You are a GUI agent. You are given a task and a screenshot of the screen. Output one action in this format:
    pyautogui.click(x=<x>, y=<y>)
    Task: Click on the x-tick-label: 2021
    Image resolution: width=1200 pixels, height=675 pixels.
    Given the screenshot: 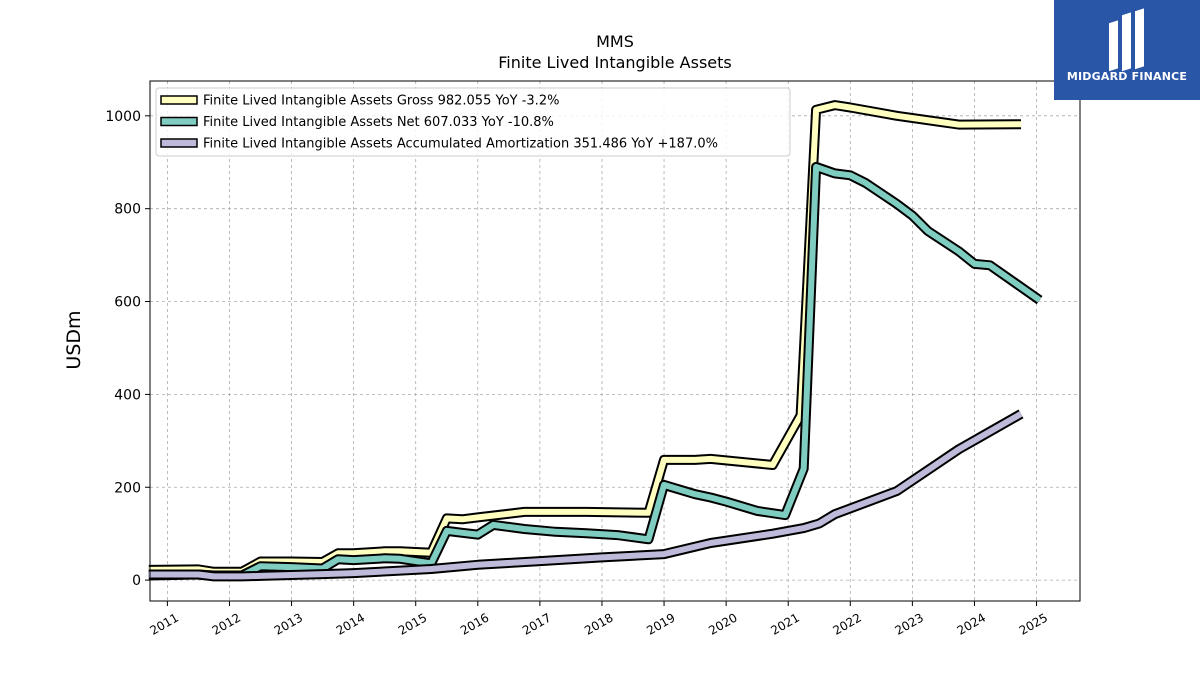 What is the action you would take?
    pyautogui.click(x=784, y=623)
    